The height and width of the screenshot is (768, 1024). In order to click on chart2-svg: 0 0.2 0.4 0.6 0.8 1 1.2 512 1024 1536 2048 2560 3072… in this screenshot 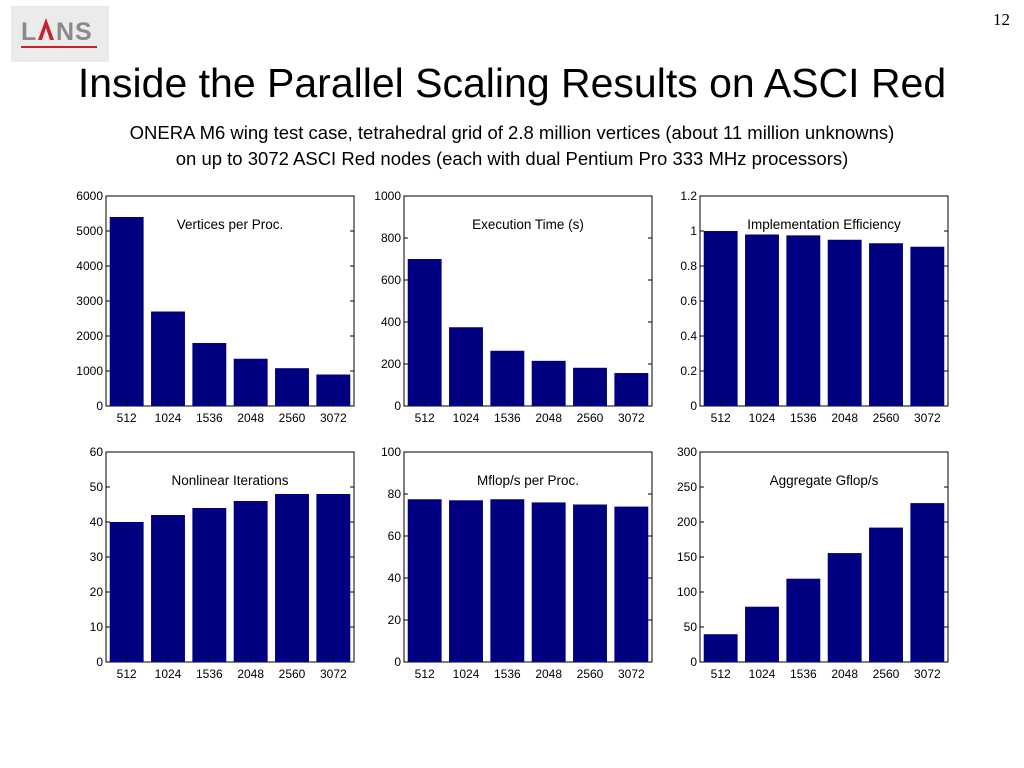, I will do `click(814, 307)`.